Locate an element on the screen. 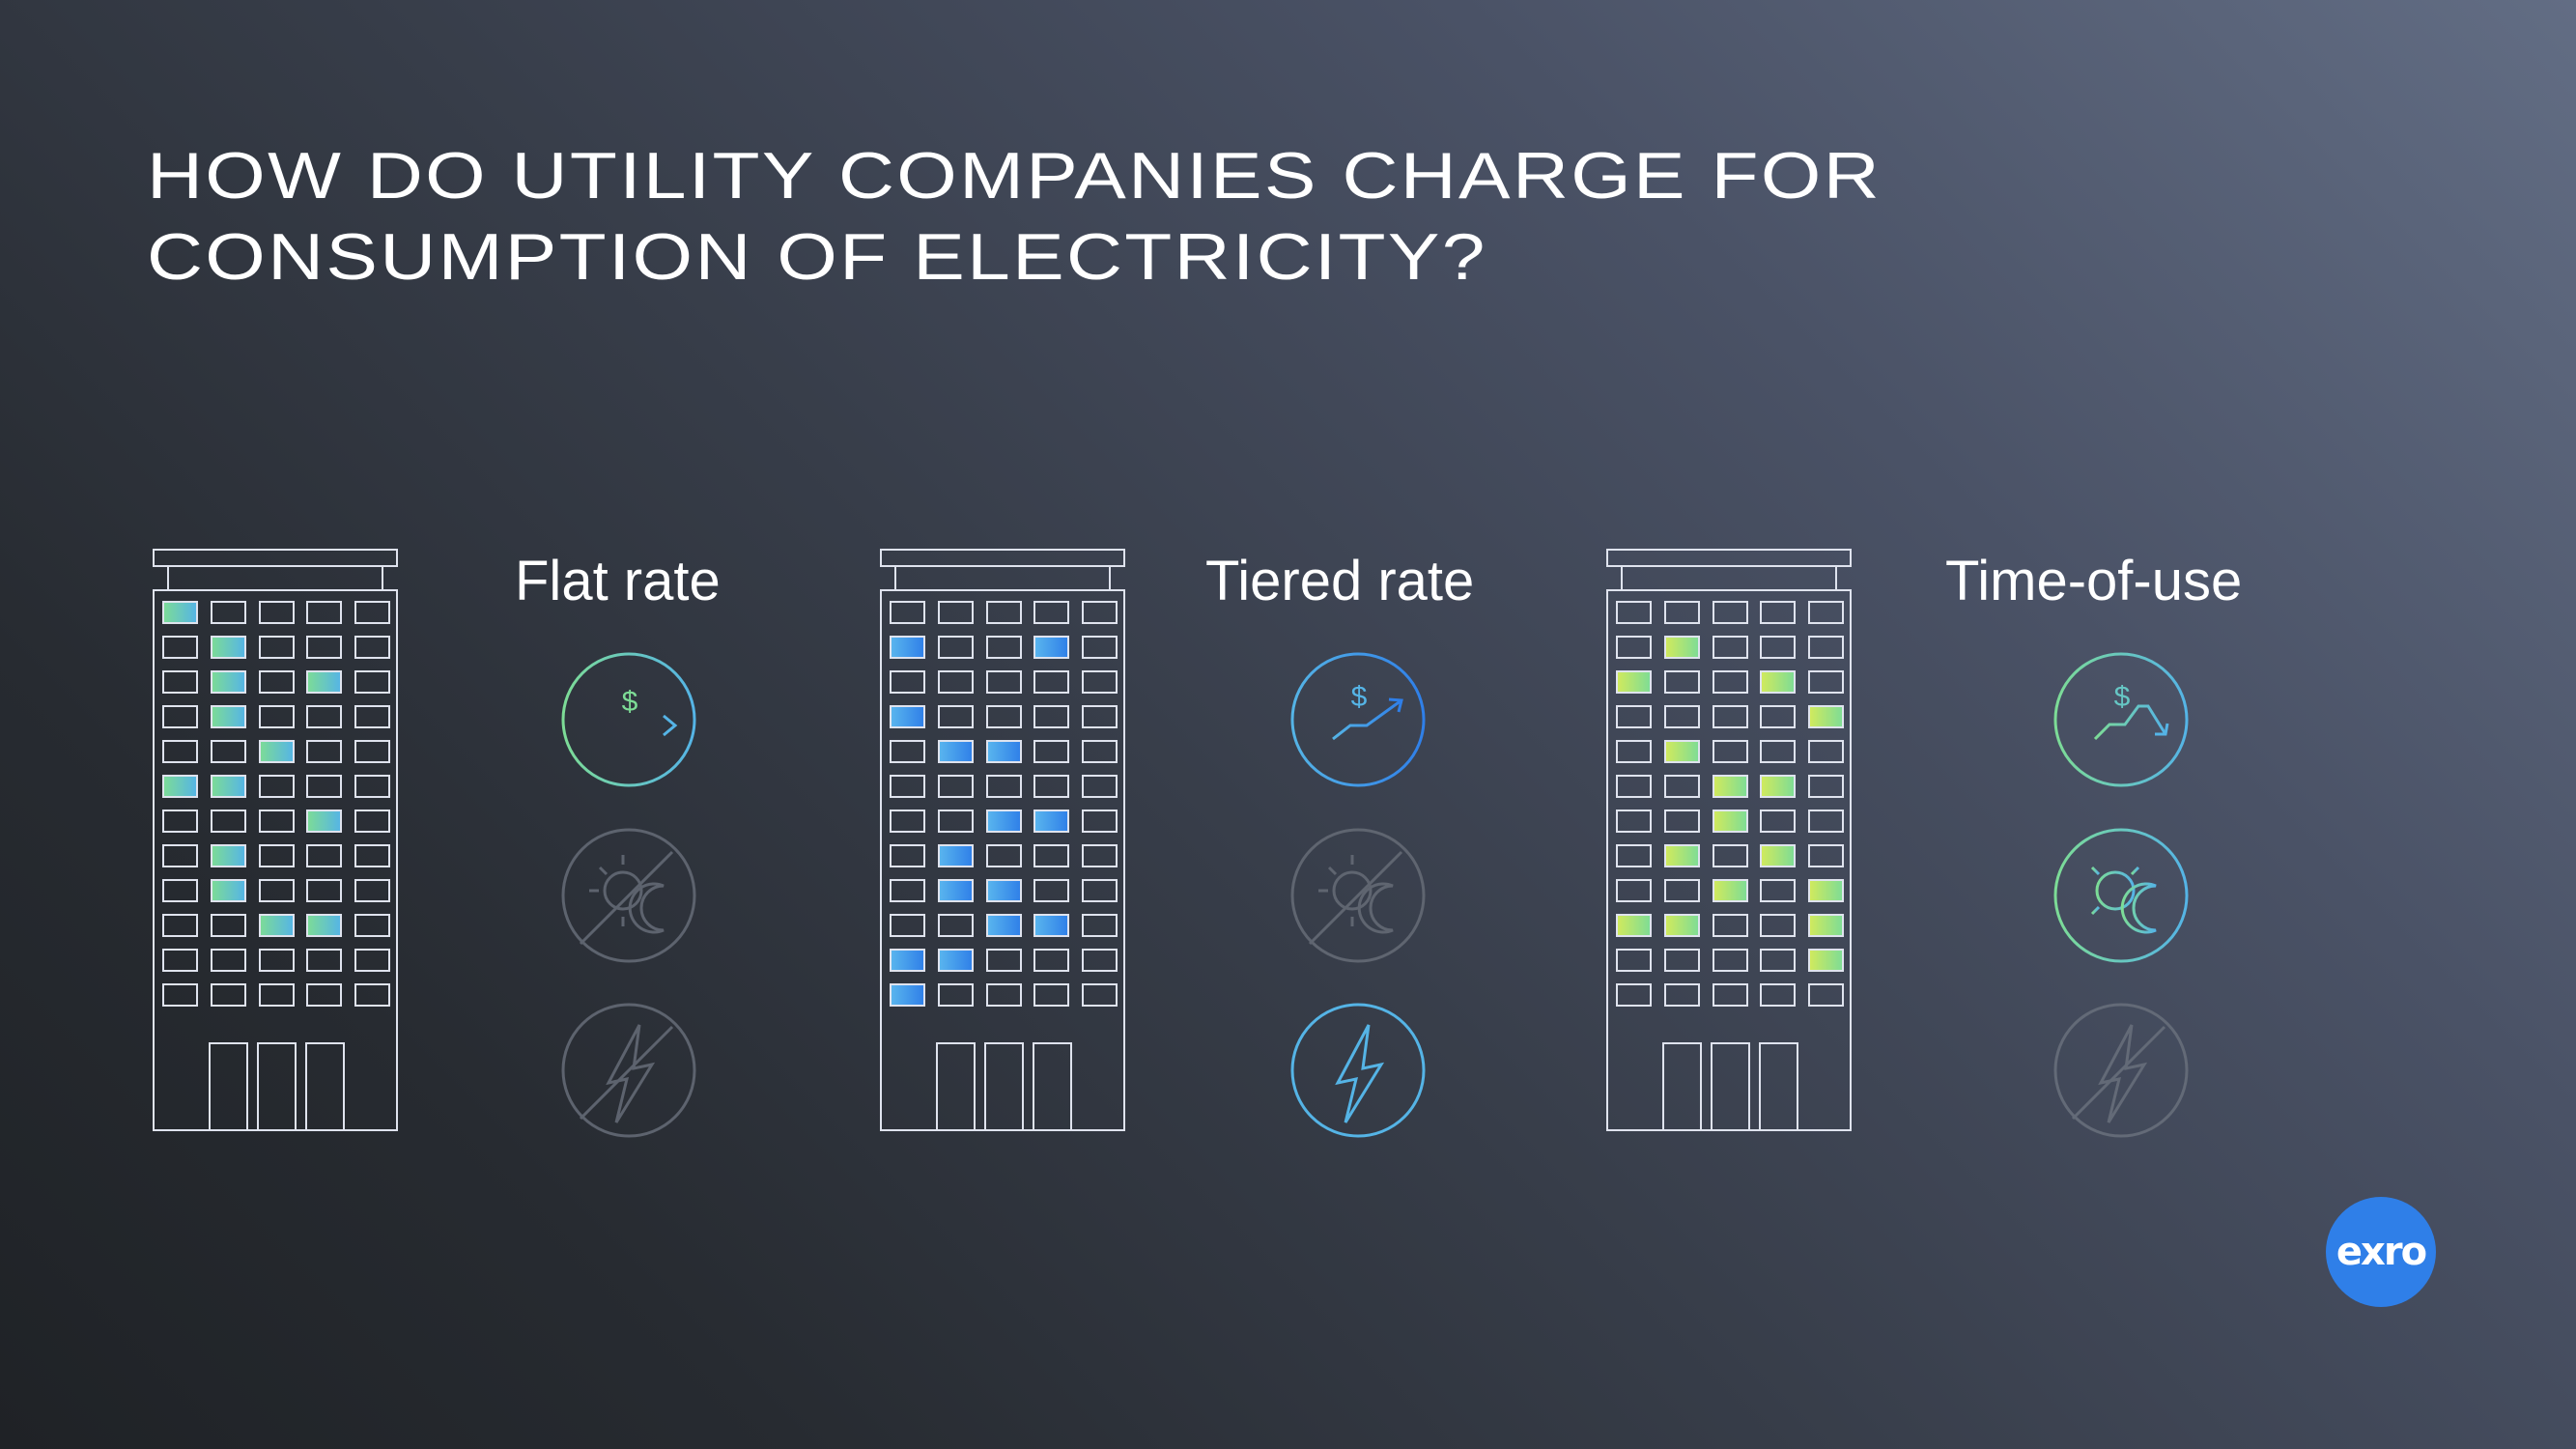  demand-lightning-icon is located at coordinates (1358, 1070).